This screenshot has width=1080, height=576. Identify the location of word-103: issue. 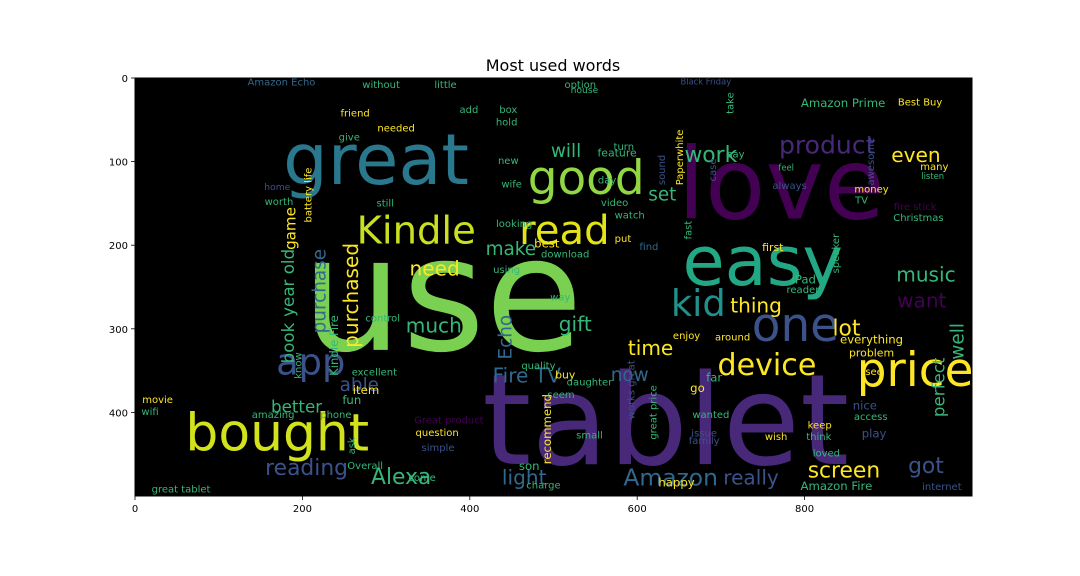
(704, 434).